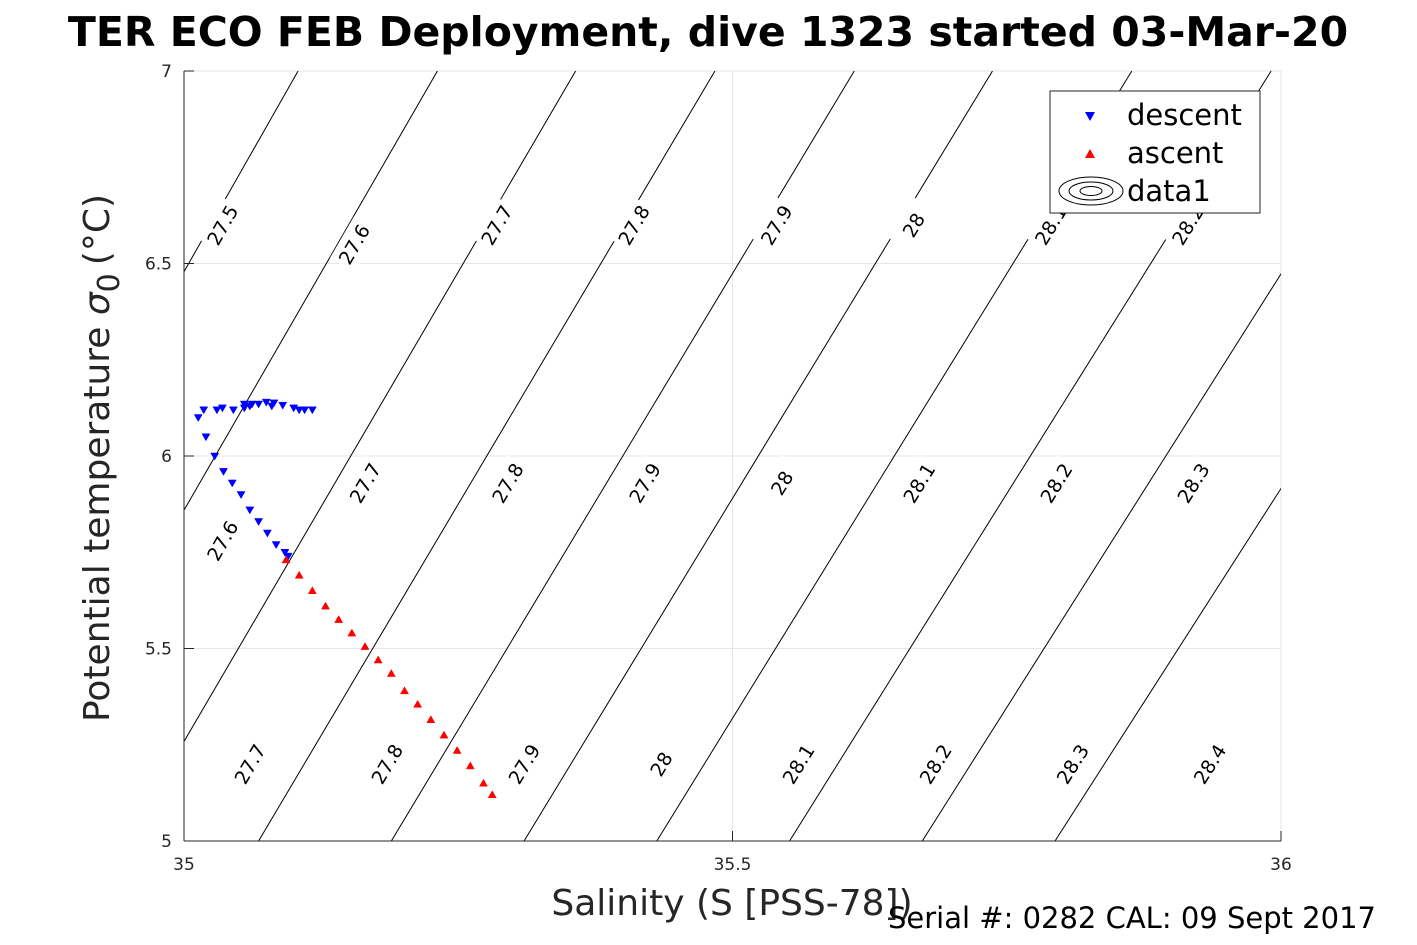 The height and width of the screenshot is (945, 1417). I want to click on y-axis-ticks: 5 5.5 6 6.5 7, so click(169, 457).